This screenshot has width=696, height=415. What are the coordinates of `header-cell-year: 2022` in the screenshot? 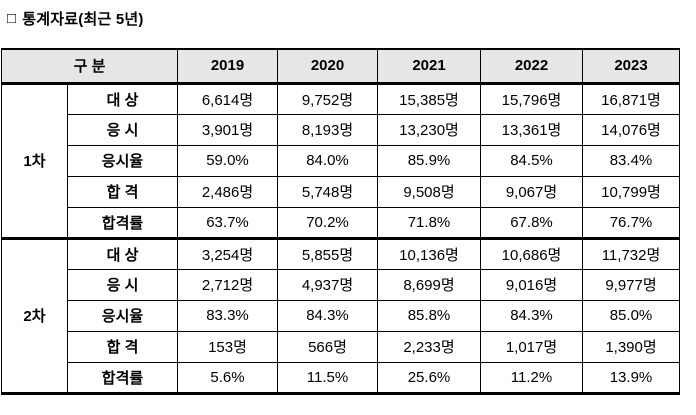 It's located at (531, 66).